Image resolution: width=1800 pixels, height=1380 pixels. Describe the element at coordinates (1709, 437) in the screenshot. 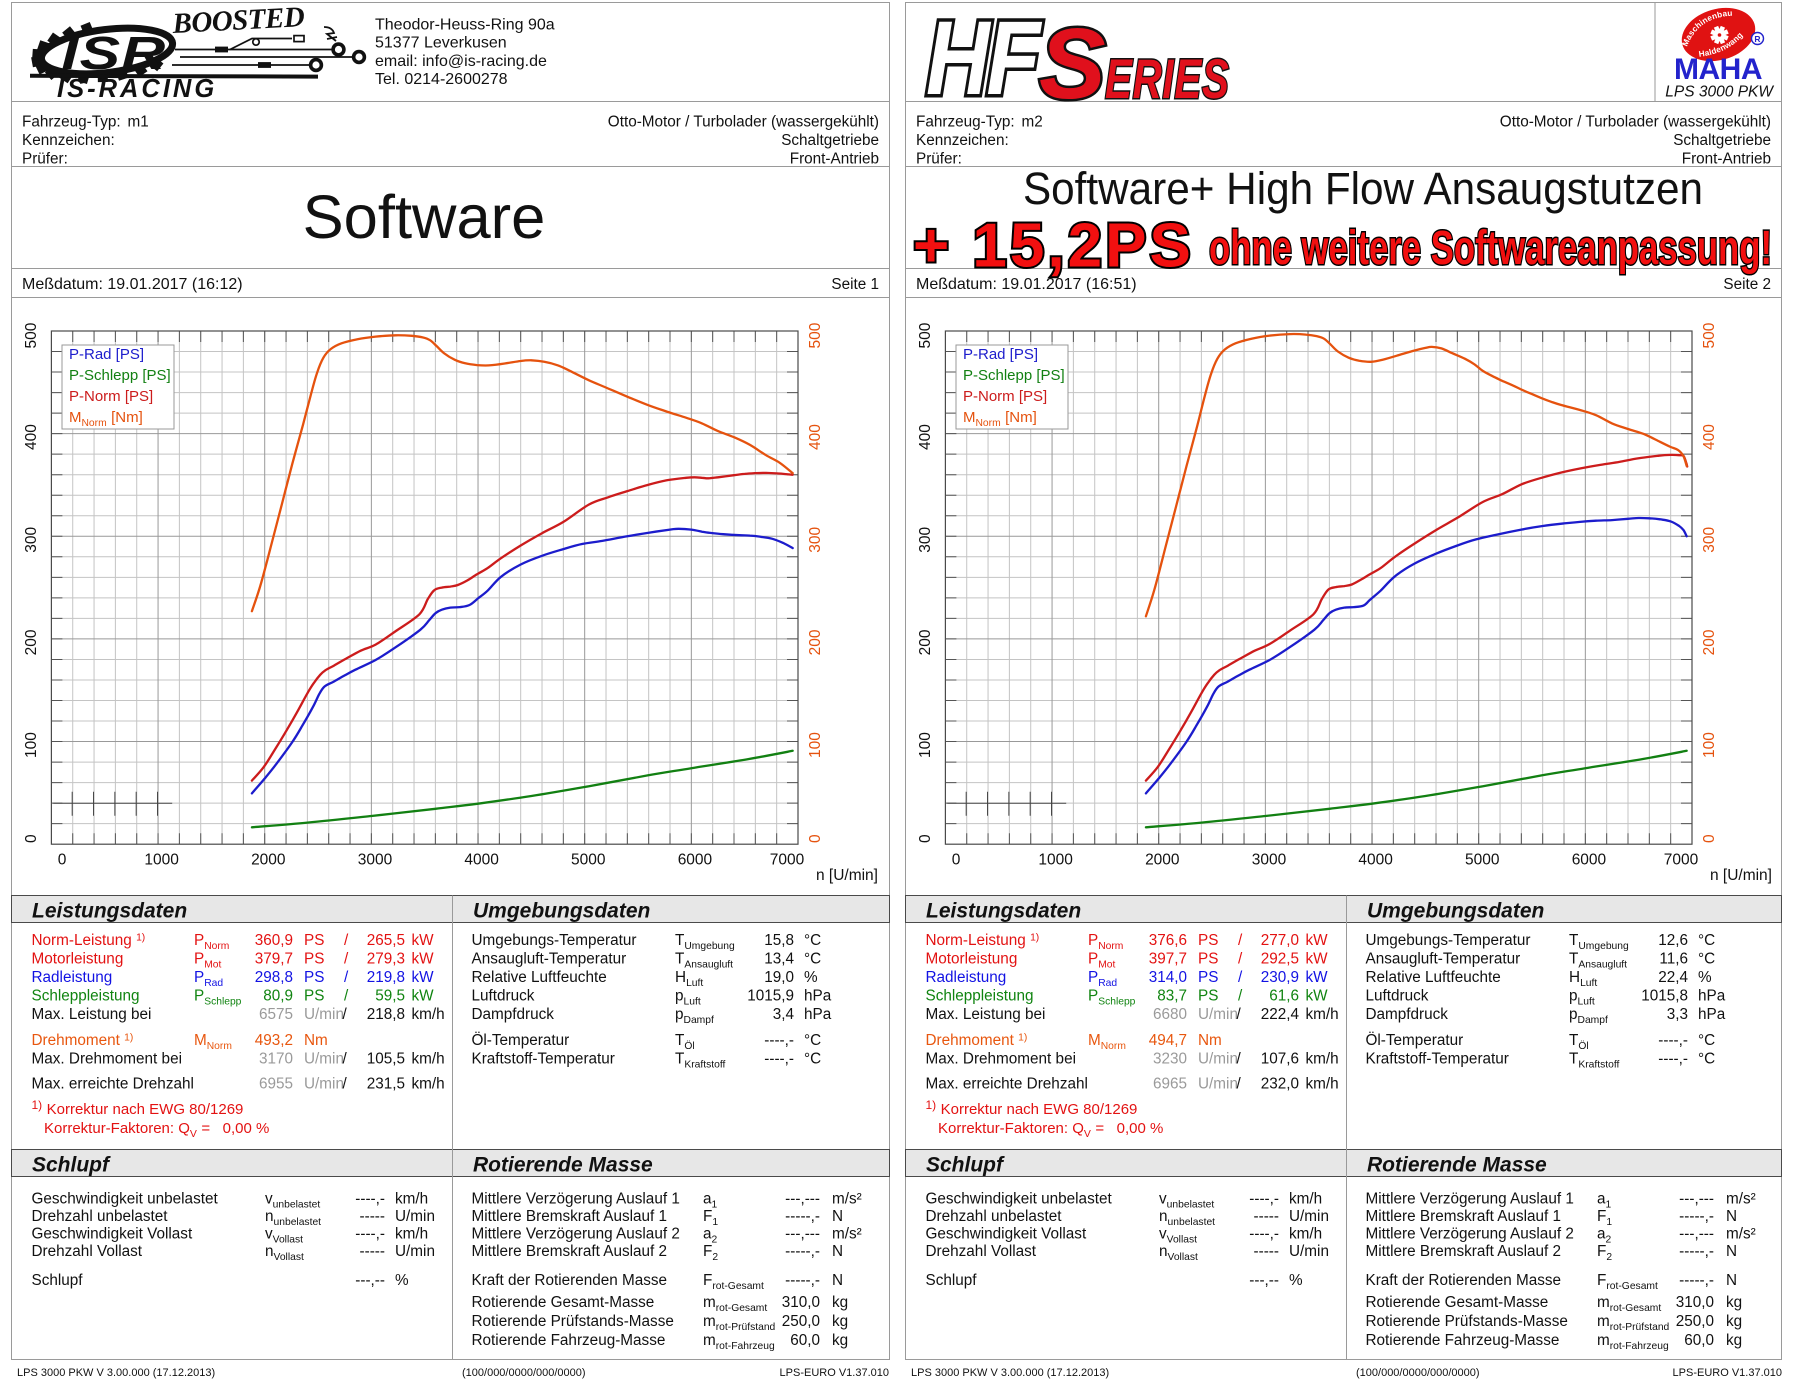

I see `svg-text: 400` at that location.